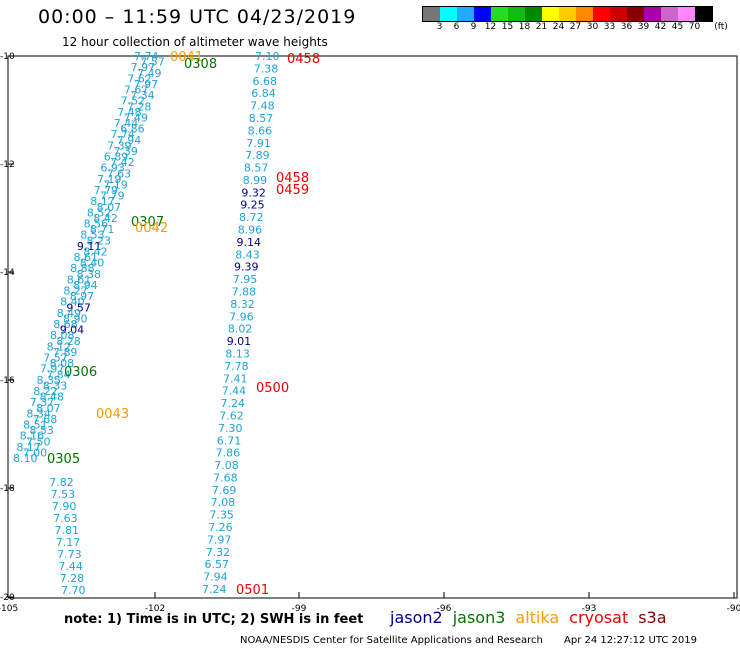 This screenshot has height=650, width=740. I want to click on swh-value: 6.71, so click(229, 440).